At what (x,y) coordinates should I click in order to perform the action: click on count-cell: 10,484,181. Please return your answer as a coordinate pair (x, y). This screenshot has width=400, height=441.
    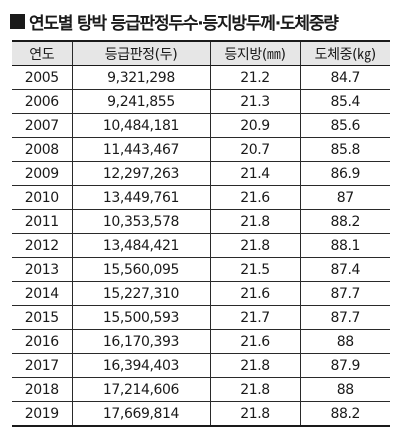
    Looking at the image, I should click on (140, 125).